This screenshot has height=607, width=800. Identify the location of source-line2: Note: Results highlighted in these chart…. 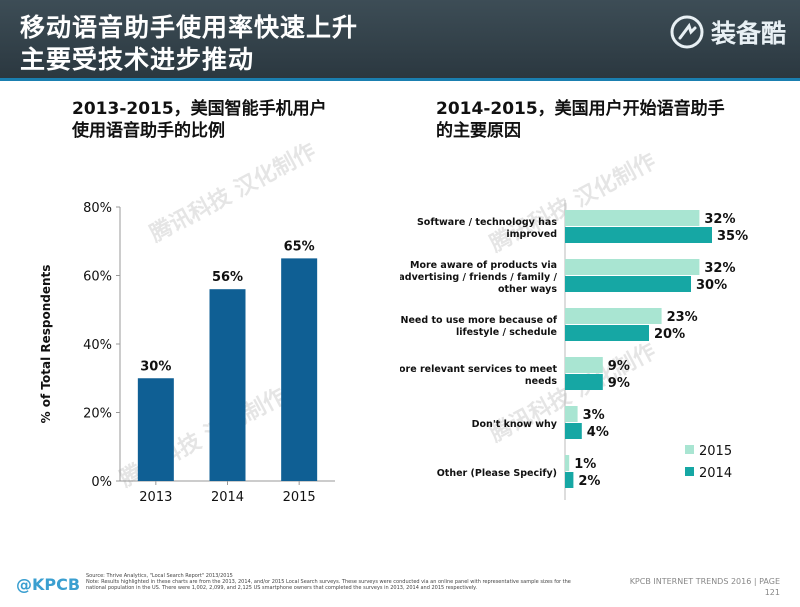
(328, 585).